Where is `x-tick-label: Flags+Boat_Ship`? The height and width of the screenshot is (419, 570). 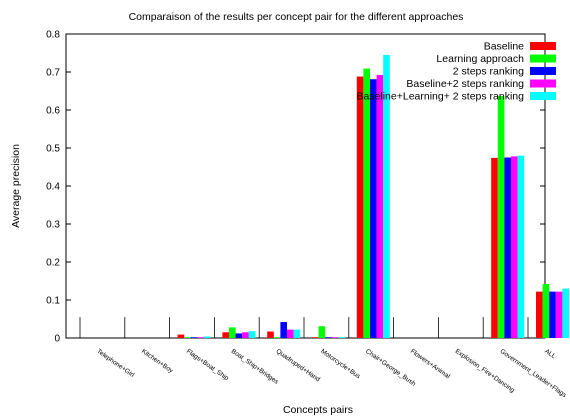
x-tick-label: Flags+Boat_Ship is located at coordinates (207, 365).